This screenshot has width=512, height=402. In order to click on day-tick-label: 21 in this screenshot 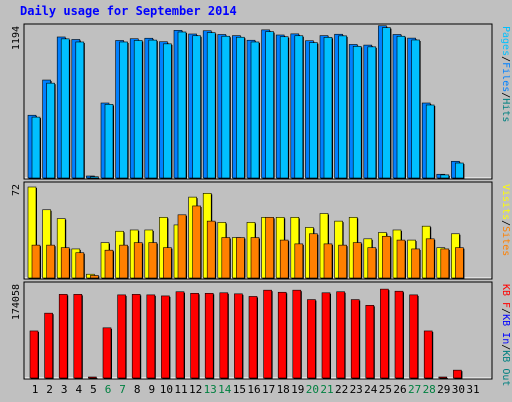, I will do `click(326, 389)`.